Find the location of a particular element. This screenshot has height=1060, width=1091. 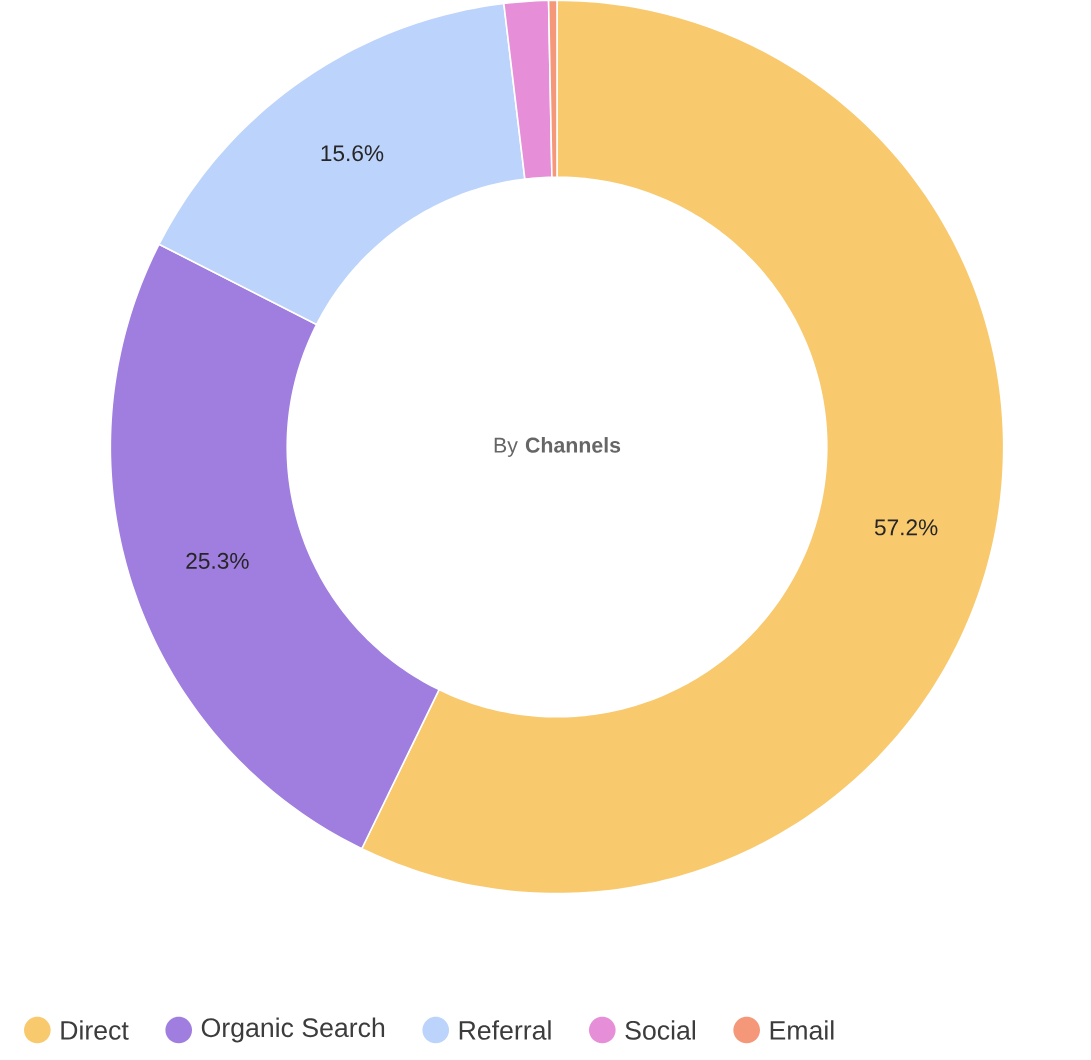

text: By Channels is located at coordinates (557, 447).